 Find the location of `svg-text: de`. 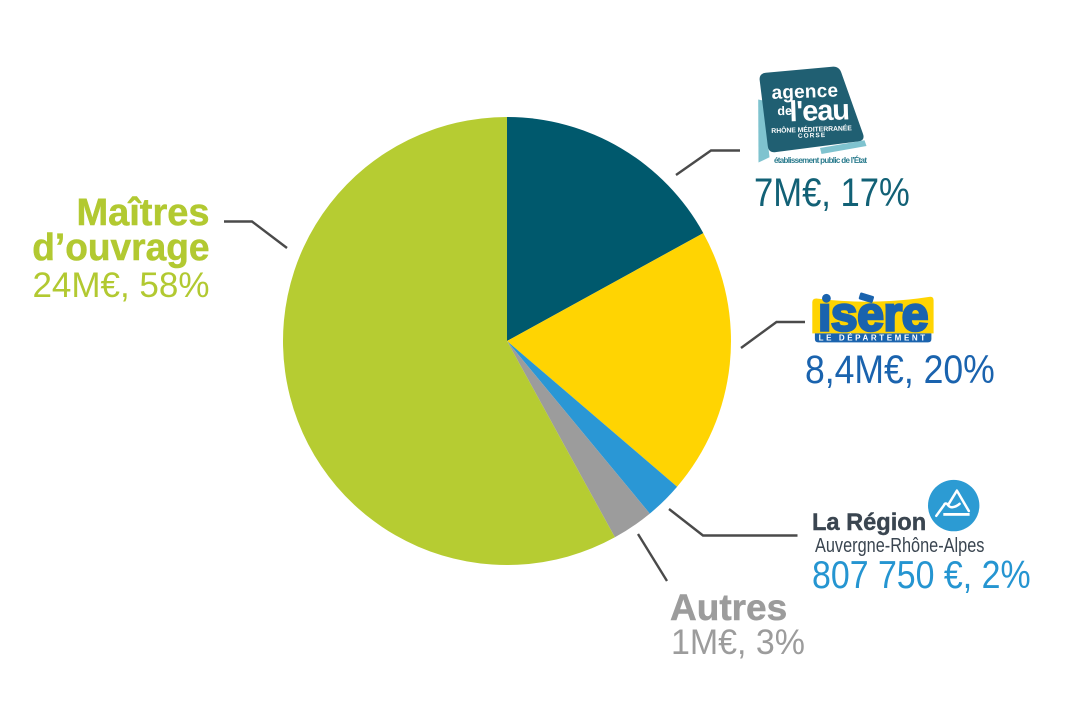

svg-text: de is located at coordinates (784, 111).